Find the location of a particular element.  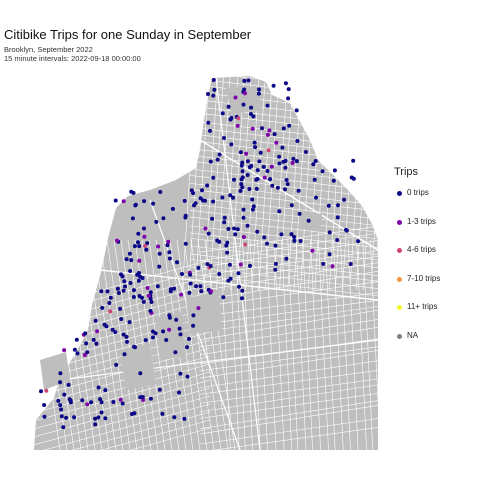

legend-title: Trips is located at coordinates (406, 172).